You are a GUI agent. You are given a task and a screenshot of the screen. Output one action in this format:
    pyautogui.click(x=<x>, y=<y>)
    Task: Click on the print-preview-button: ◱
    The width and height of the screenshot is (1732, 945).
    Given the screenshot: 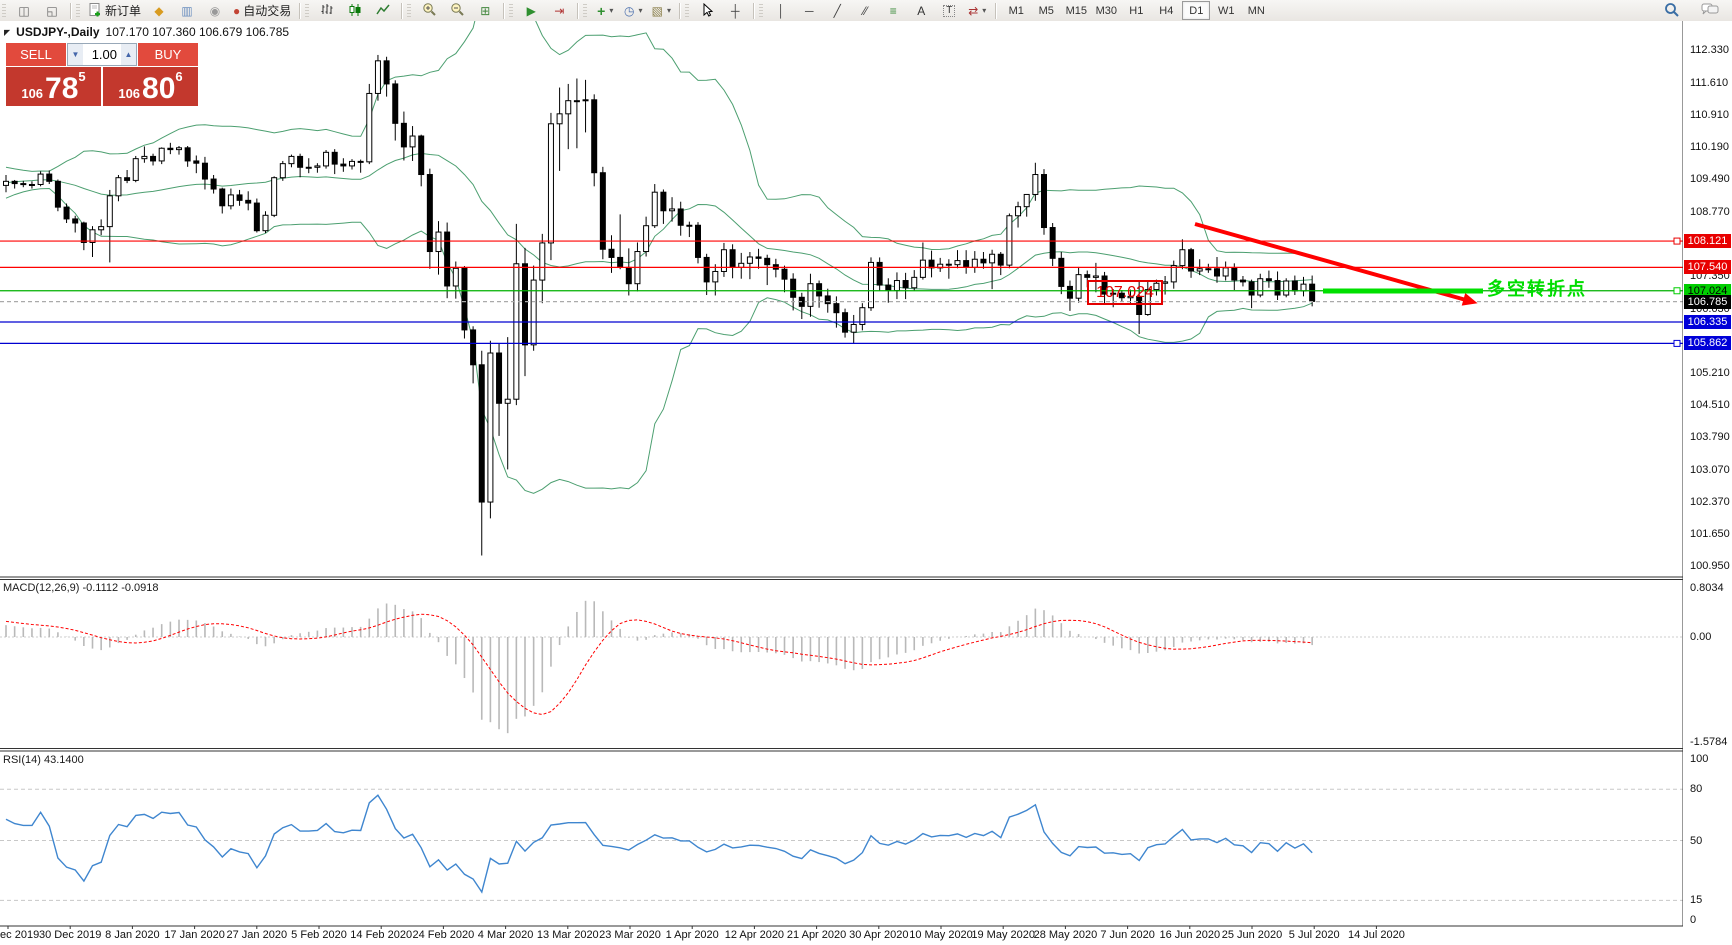 What is the action you would take?
    pyautogui.click(x=52, y=10)
    